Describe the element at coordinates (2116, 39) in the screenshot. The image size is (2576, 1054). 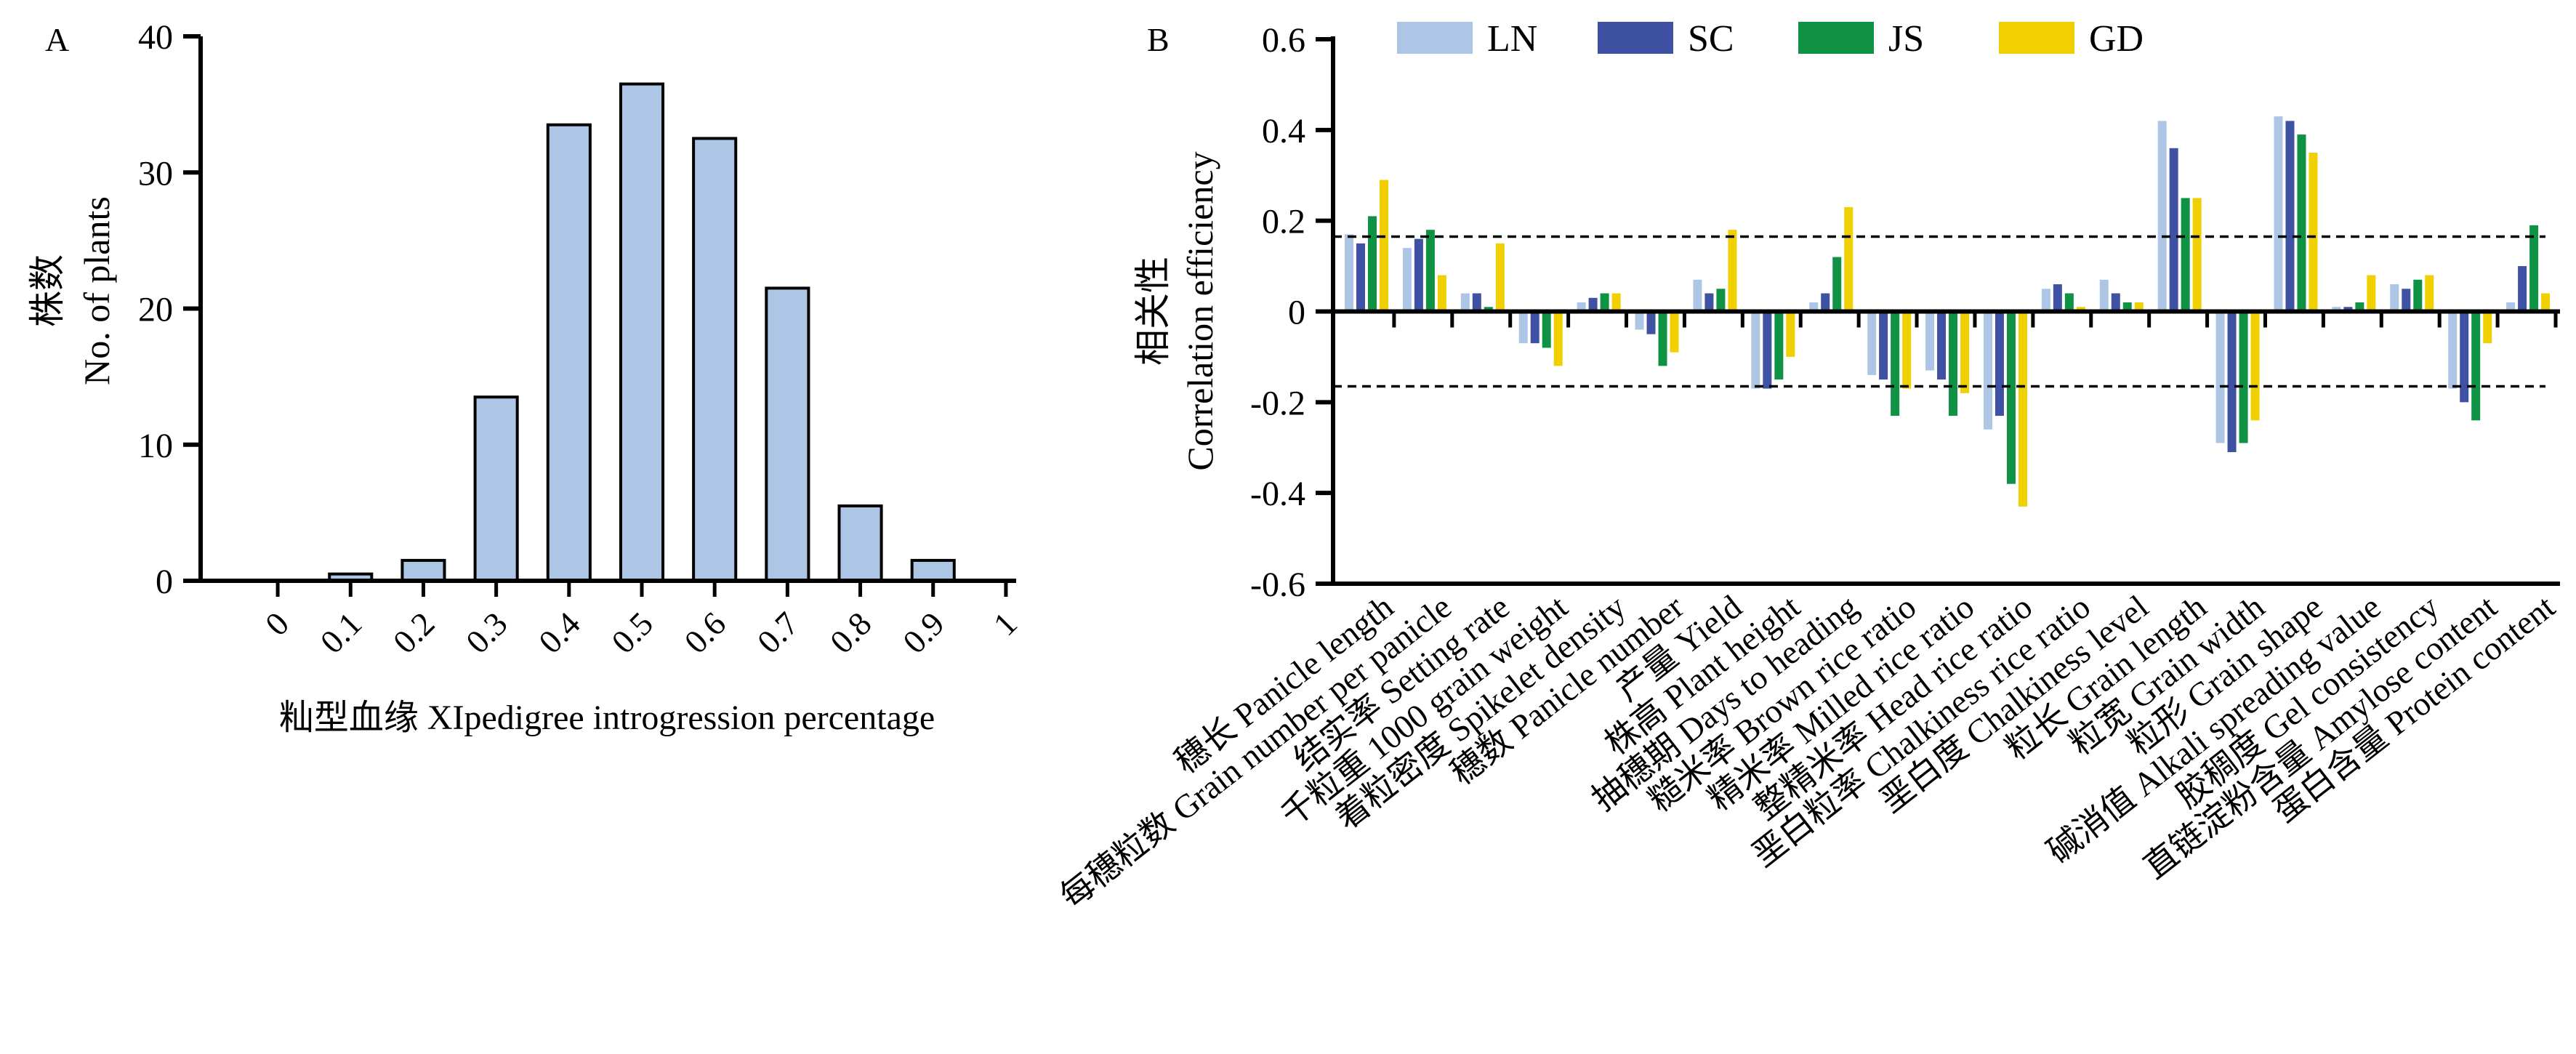
I see `legend-label-gd: GD` at that location.